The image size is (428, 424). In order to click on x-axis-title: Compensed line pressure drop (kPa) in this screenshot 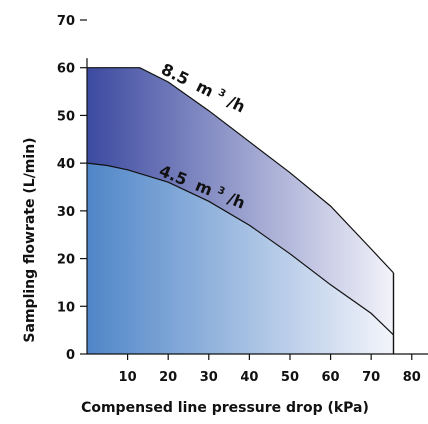, I will do `click(225, 408)`.